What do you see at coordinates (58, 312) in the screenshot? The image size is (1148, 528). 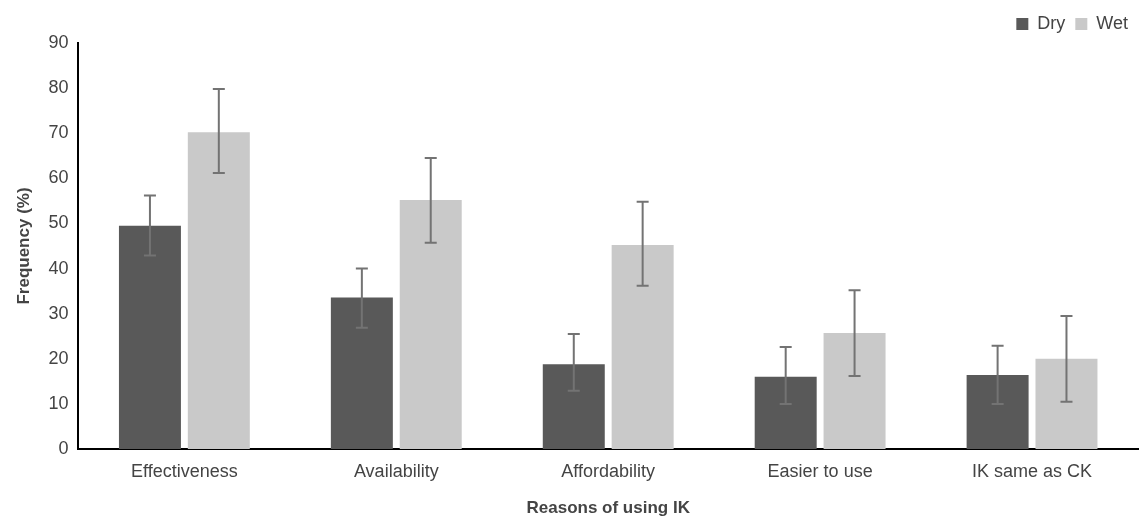 I see `y-tick-label: 30` at bounding box center [58, 312].